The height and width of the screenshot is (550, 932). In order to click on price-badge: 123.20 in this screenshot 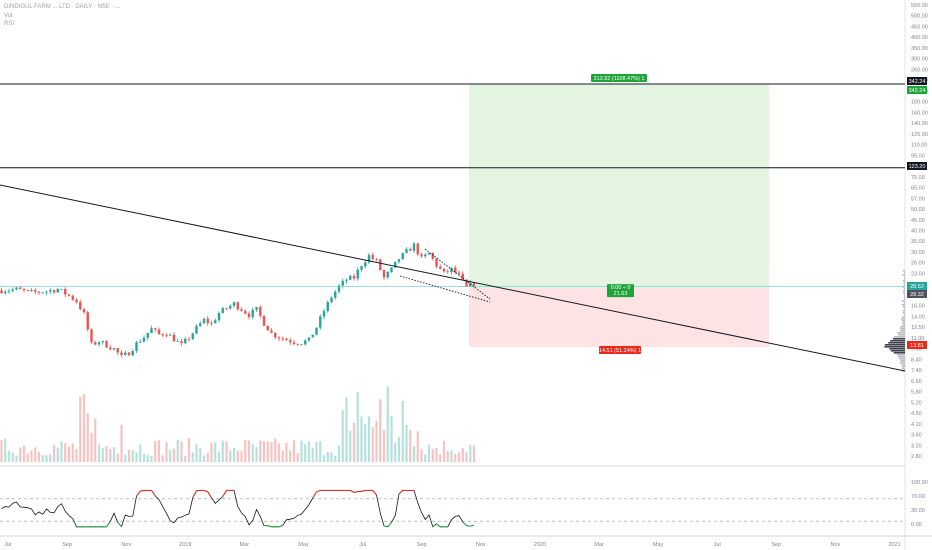, I will do `click(917, 166)`.